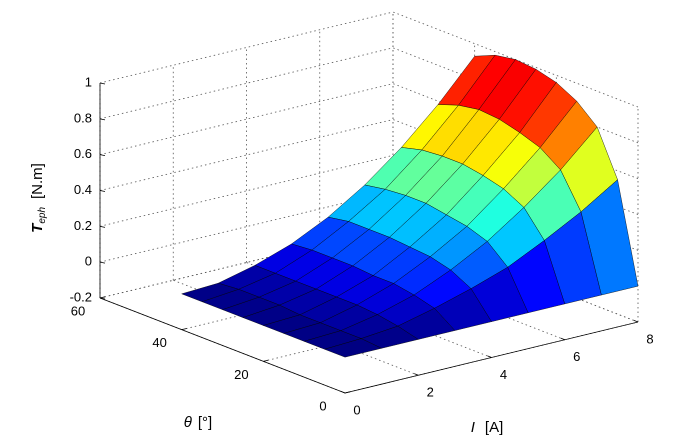 Image resolution: width=687 pixels, height=447 pixels. What do you see at coordinates (159, 342) in the screenshot?
I see `y-tick-label: 40` at bounding box center [159, 342].